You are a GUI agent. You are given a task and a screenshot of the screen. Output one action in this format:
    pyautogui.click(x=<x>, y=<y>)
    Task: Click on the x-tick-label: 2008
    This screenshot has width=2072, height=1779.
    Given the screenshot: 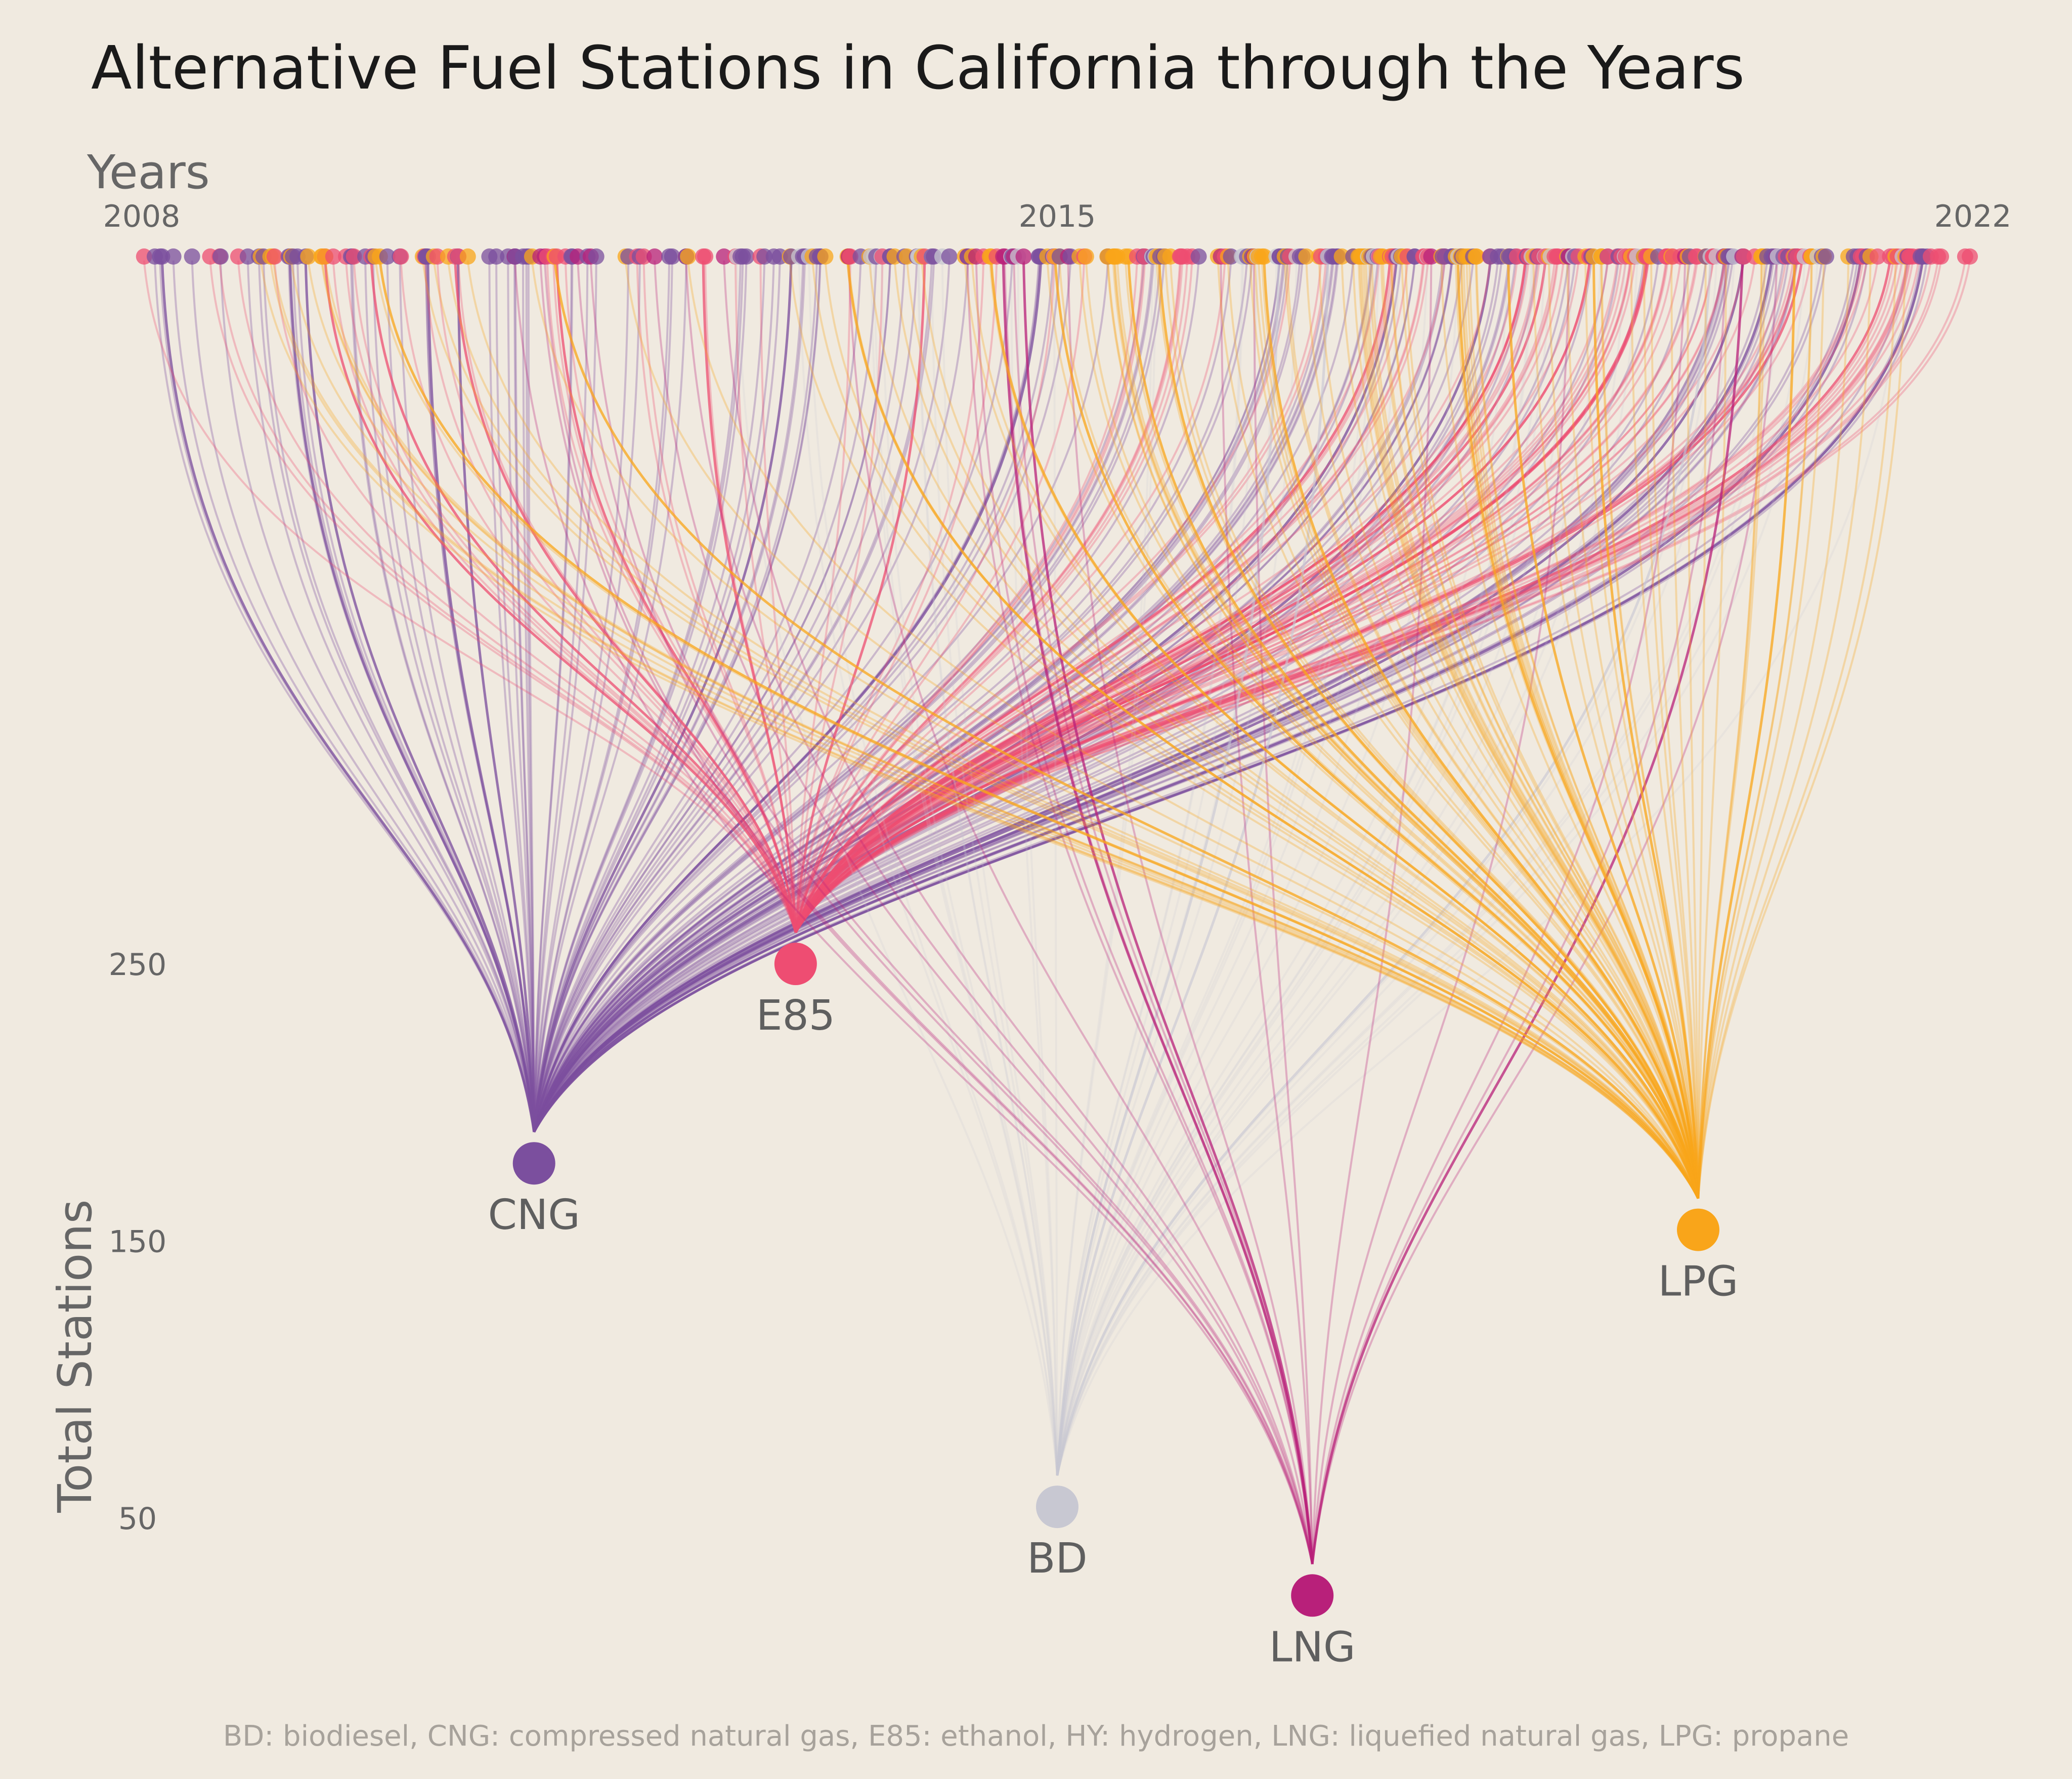 What is the action you would take?
    pyautogui.click(x=142, y=217)
    